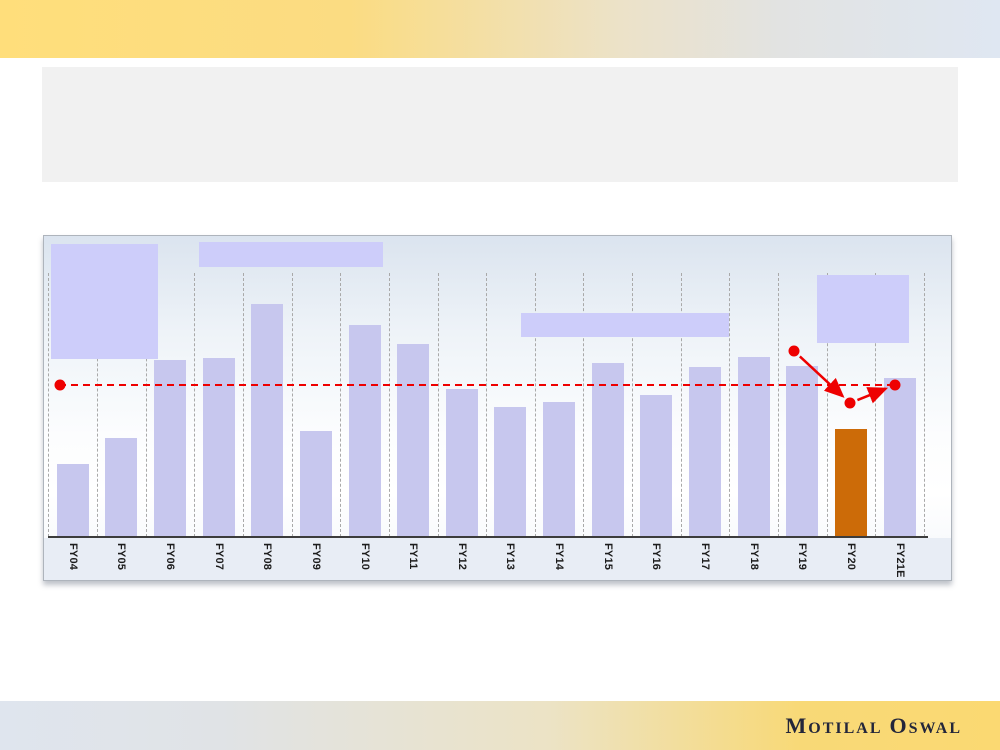  I want to click on x-axis-label-FY05: FY05, so click(121, 557).